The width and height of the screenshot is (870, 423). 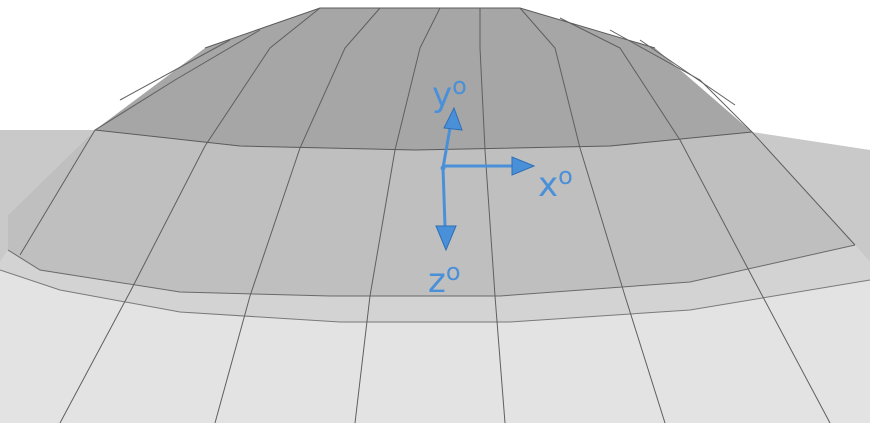 I want to click on mesh-shade-left, so click(x=47, y=196).